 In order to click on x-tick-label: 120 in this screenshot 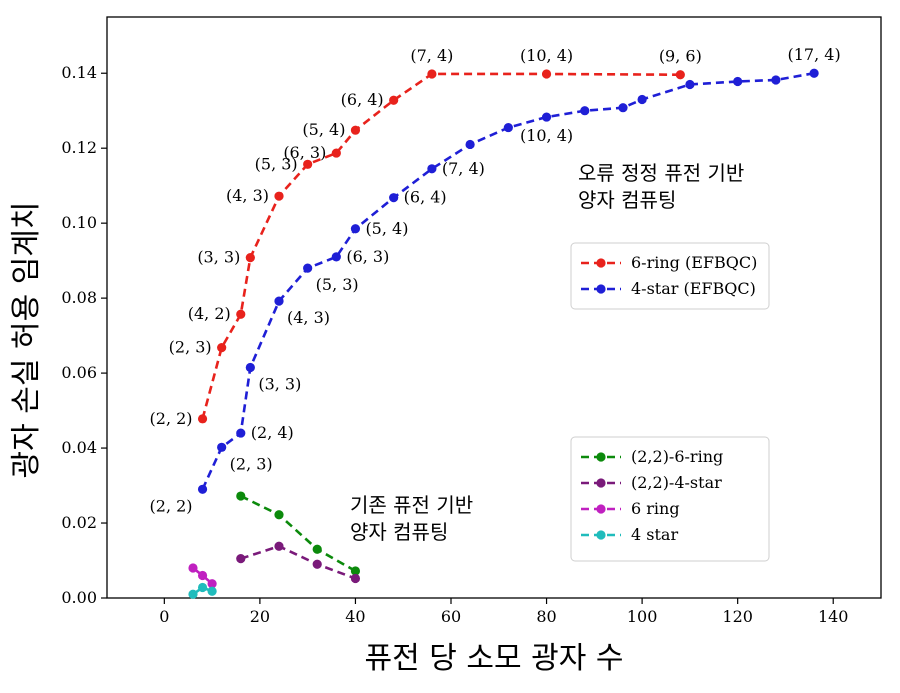, I will do `click(737, 616)`.